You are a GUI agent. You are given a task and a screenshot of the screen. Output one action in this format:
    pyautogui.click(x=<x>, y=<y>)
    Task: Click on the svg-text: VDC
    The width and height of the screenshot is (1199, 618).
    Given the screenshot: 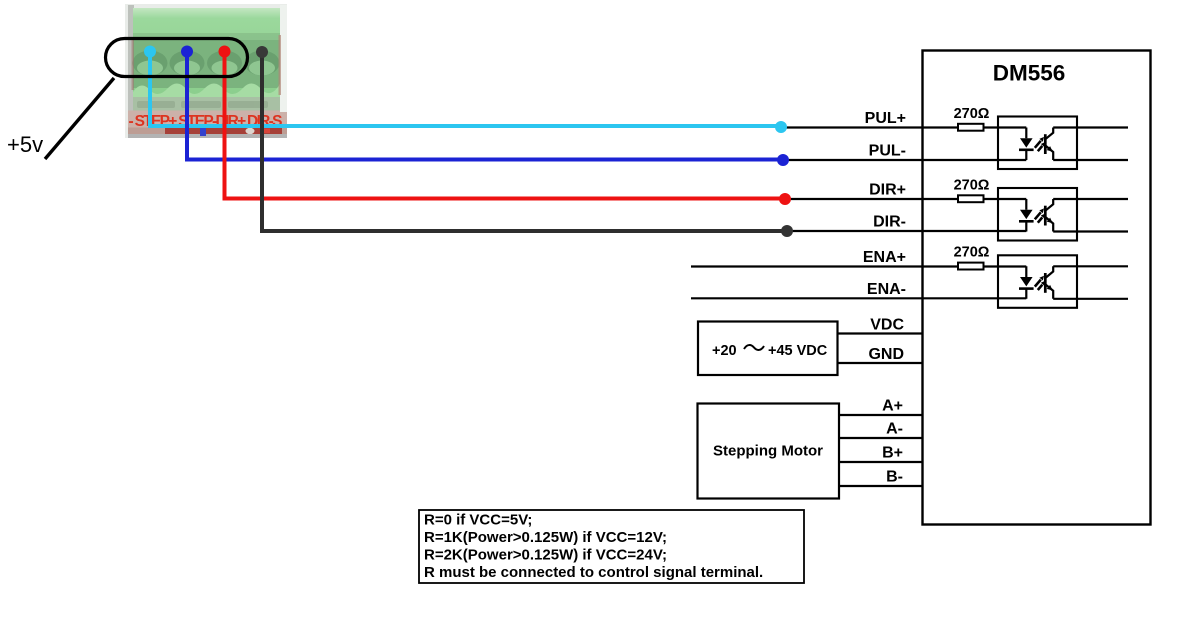 What is the action you would take?
    pyautogui.click(x=887, y=325)
    